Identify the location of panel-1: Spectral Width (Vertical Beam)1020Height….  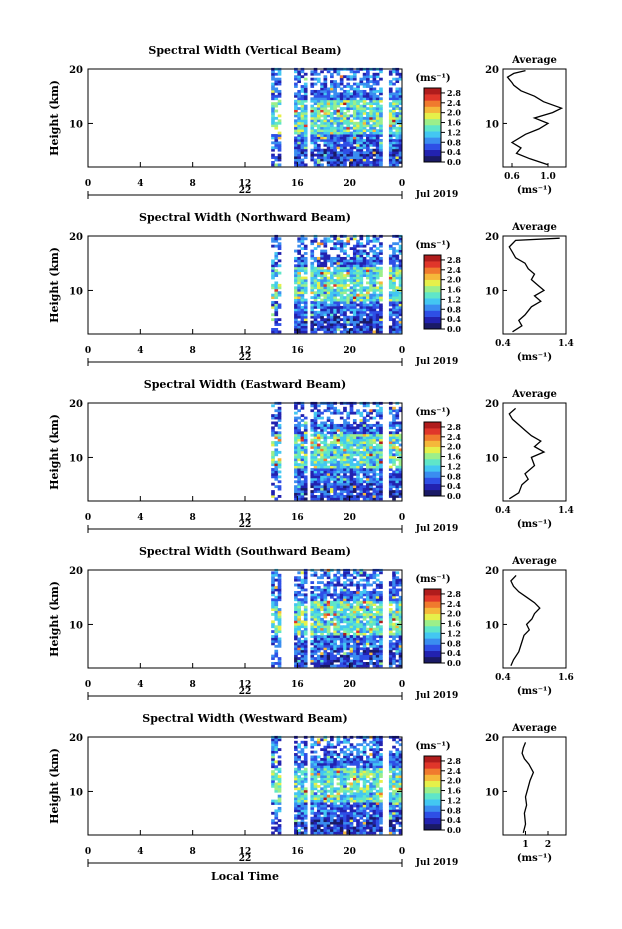
(307, 122).